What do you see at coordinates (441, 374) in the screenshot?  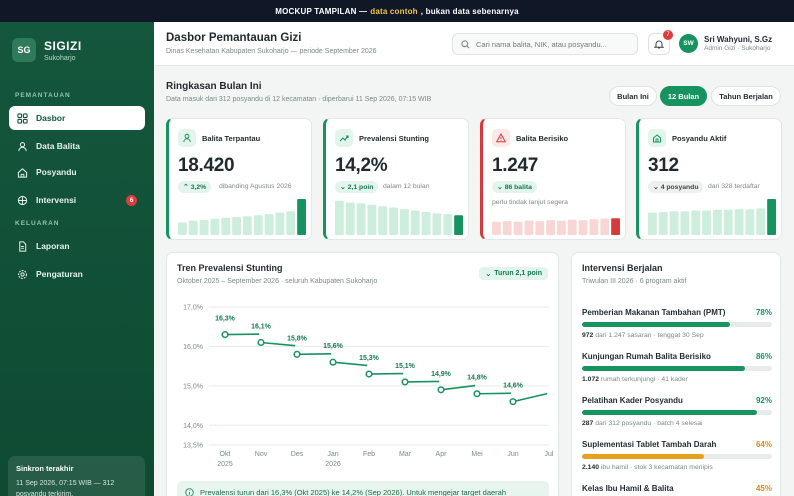 I see `data-label: 14,9%` at bounding box center [441, 374].